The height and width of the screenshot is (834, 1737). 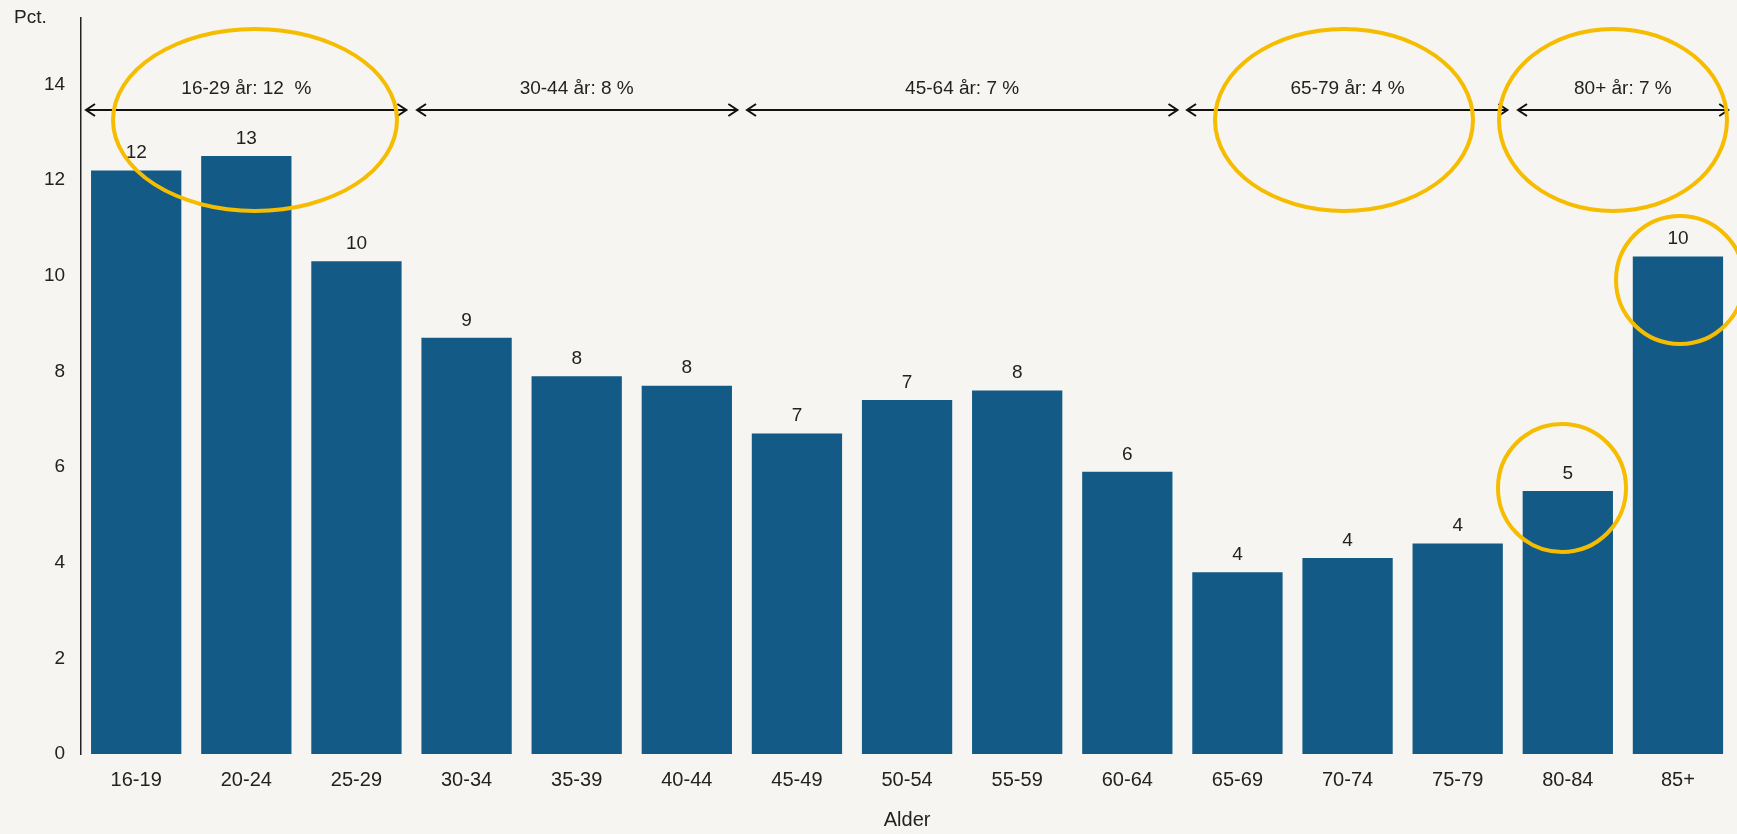 I want to click on y-tick-label: 2, so click(x=60, y=657).